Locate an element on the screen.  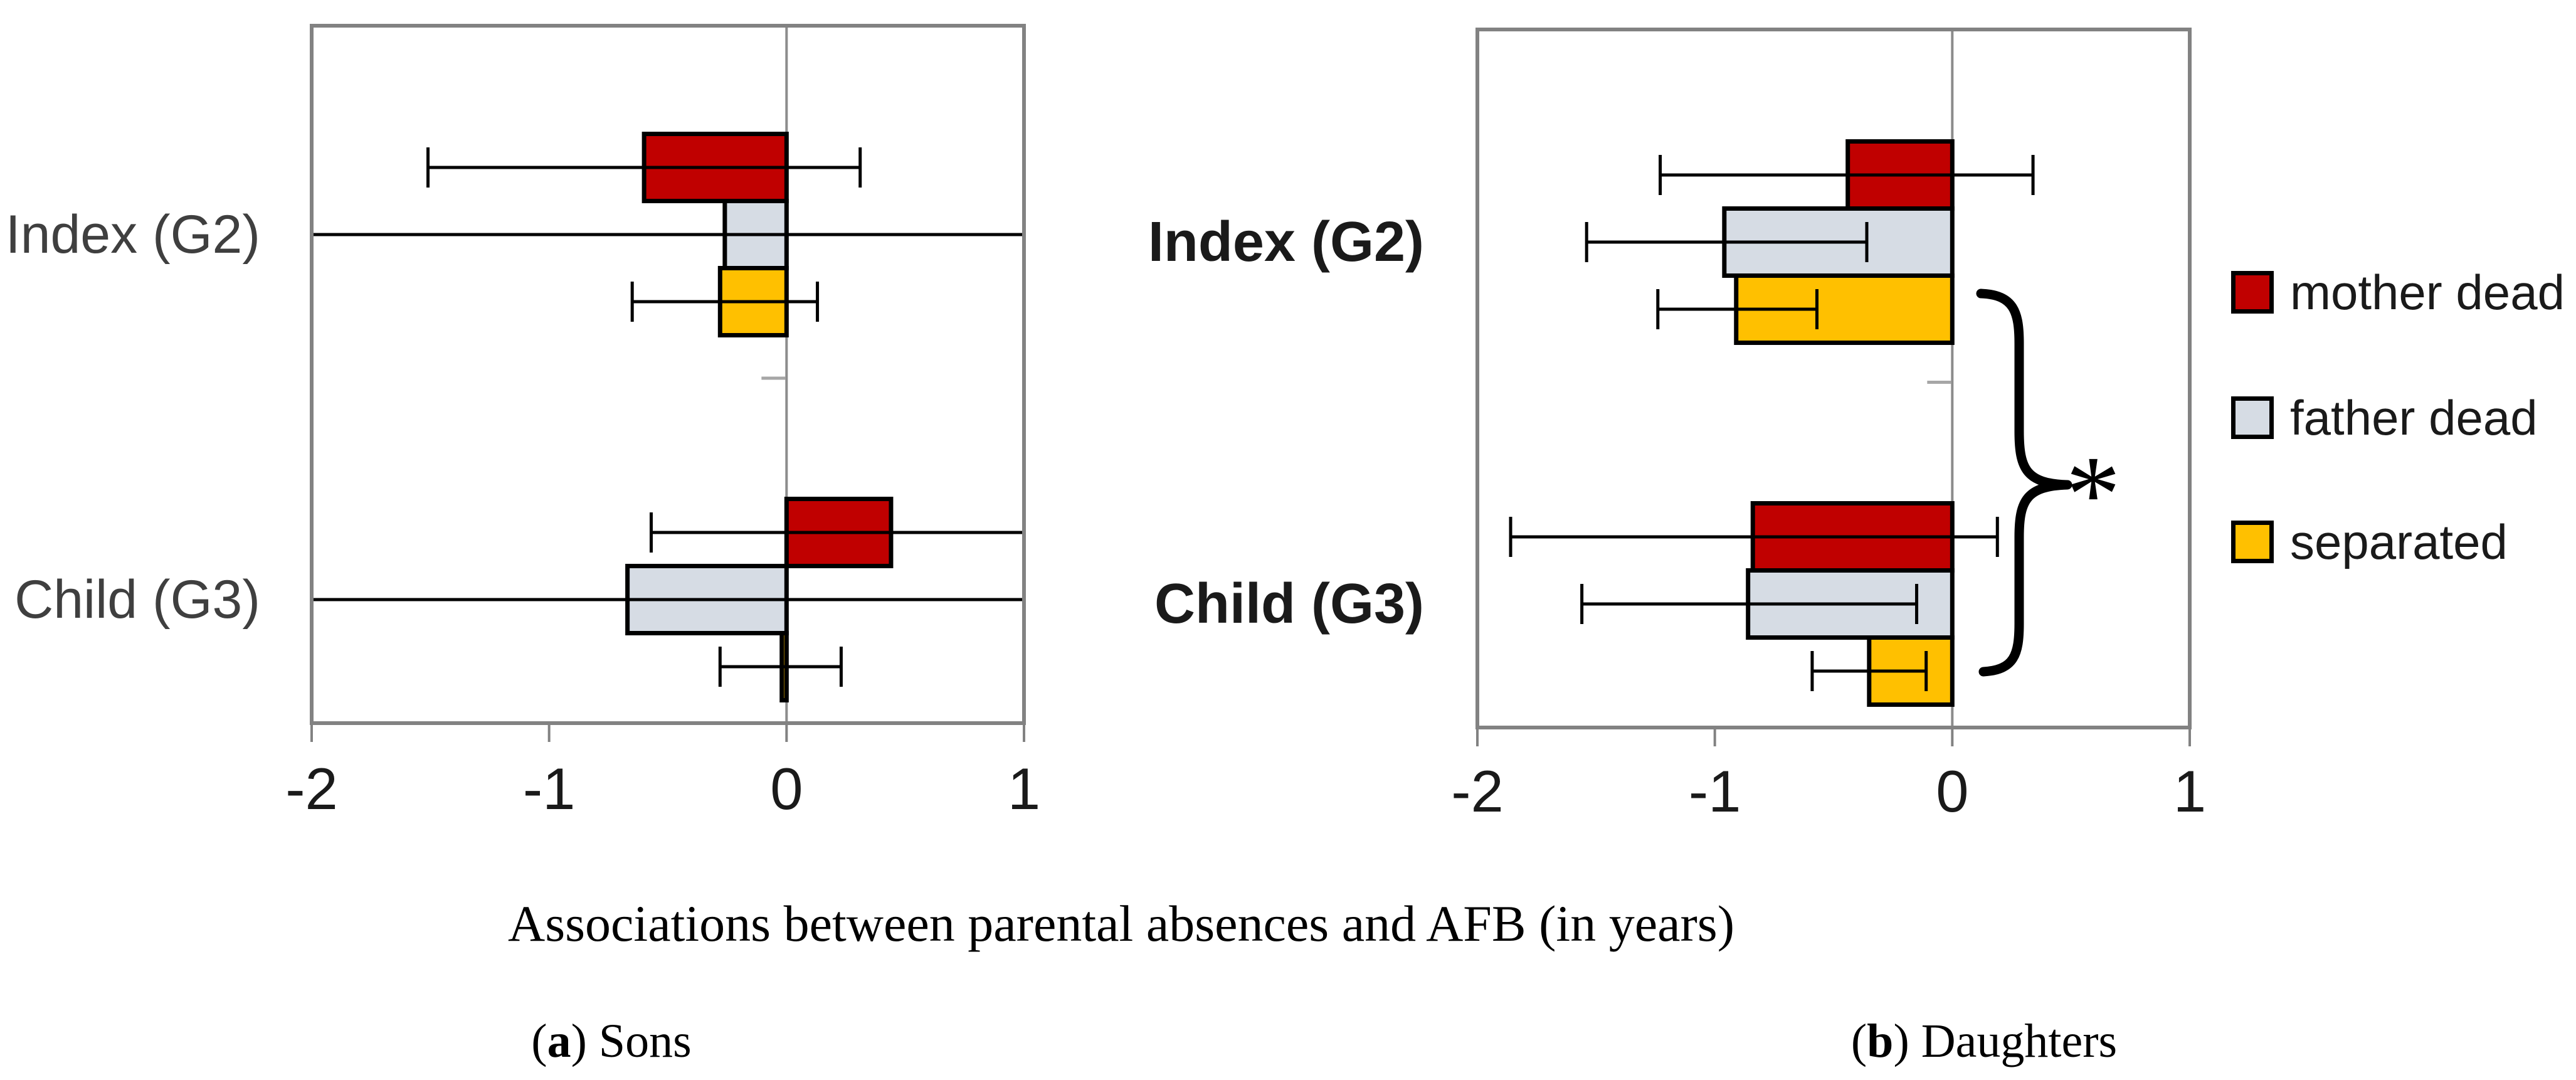
daughters-tick-label-2: 0 is located at coordinates (1952, 791).